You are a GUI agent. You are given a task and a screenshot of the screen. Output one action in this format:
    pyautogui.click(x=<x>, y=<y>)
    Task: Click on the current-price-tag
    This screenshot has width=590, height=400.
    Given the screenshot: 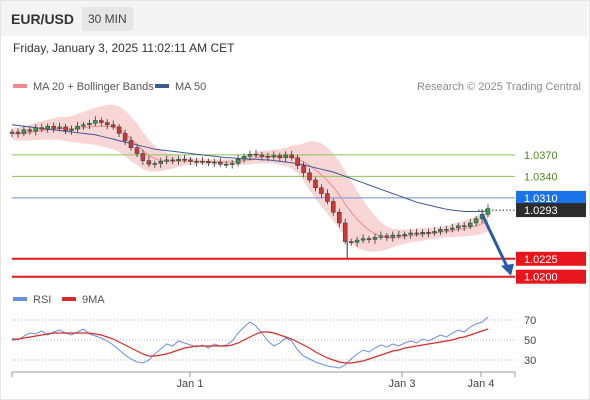 What is the action you would take?
    pyautogui.click(x=551, y=210)
    